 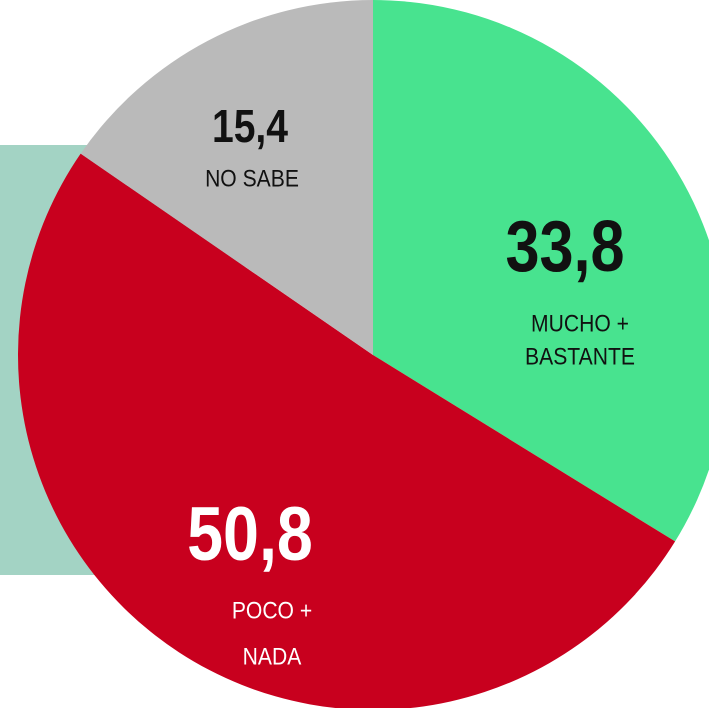 I want to click on category-label: MUCHO +, so click(x=580, y=323).